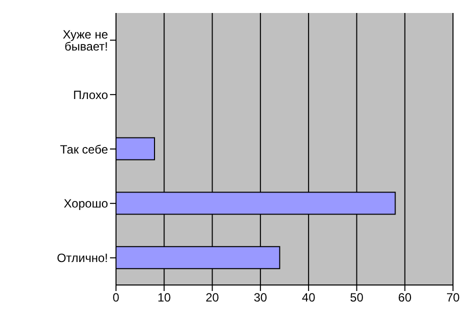 This screenshot has width=469, height=325. Describe the element at coordinates (84, 149) in the screenshot. I see `y-tick-label: Так себе` at that location.